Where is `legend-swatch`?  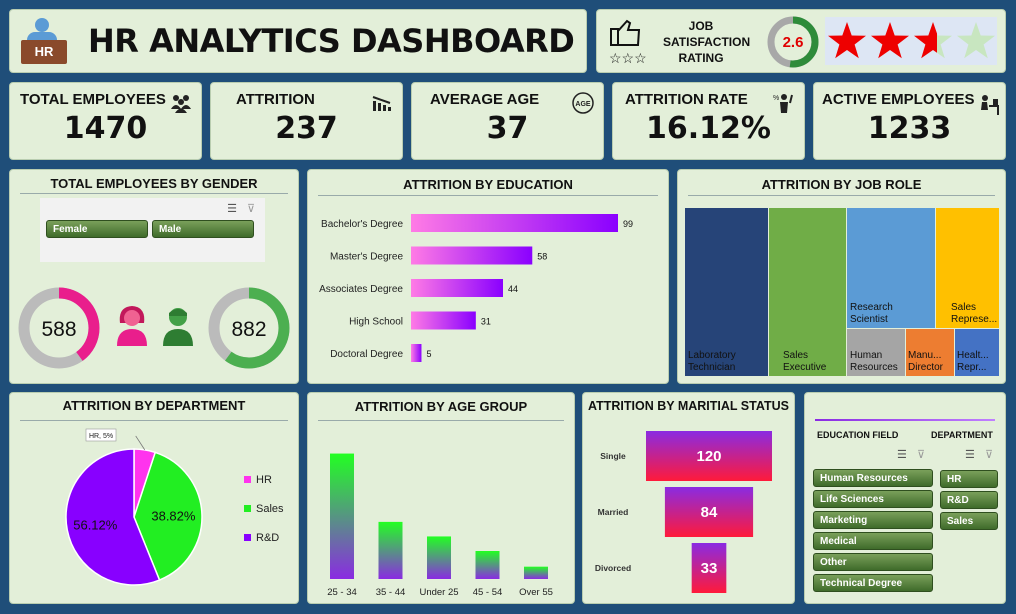 legend-swatch is located at coordinates (247, 479).